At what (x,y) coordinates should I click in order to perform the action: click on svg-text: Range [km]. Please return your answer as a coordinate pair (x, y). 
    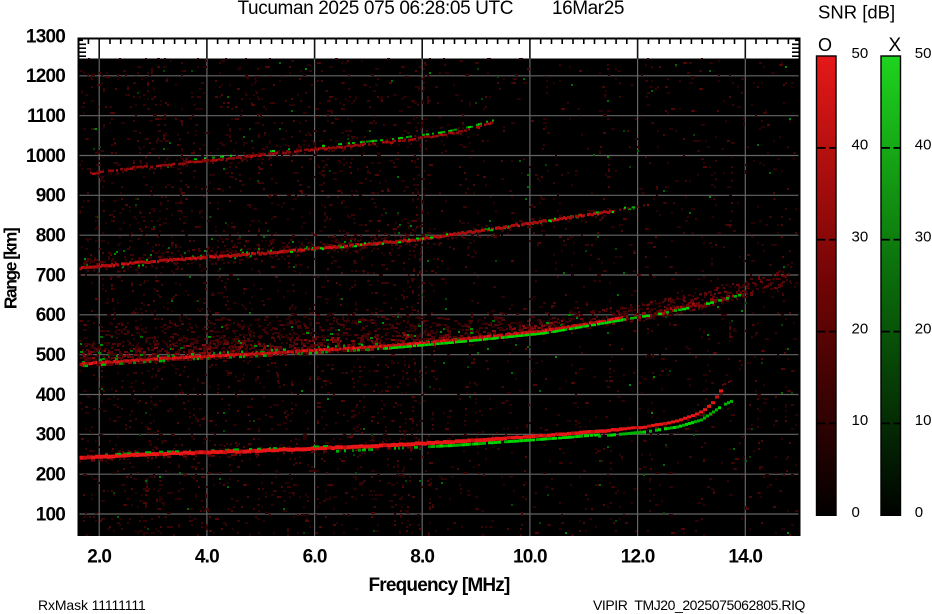
    Looking at the image, I should click on (11, 268).